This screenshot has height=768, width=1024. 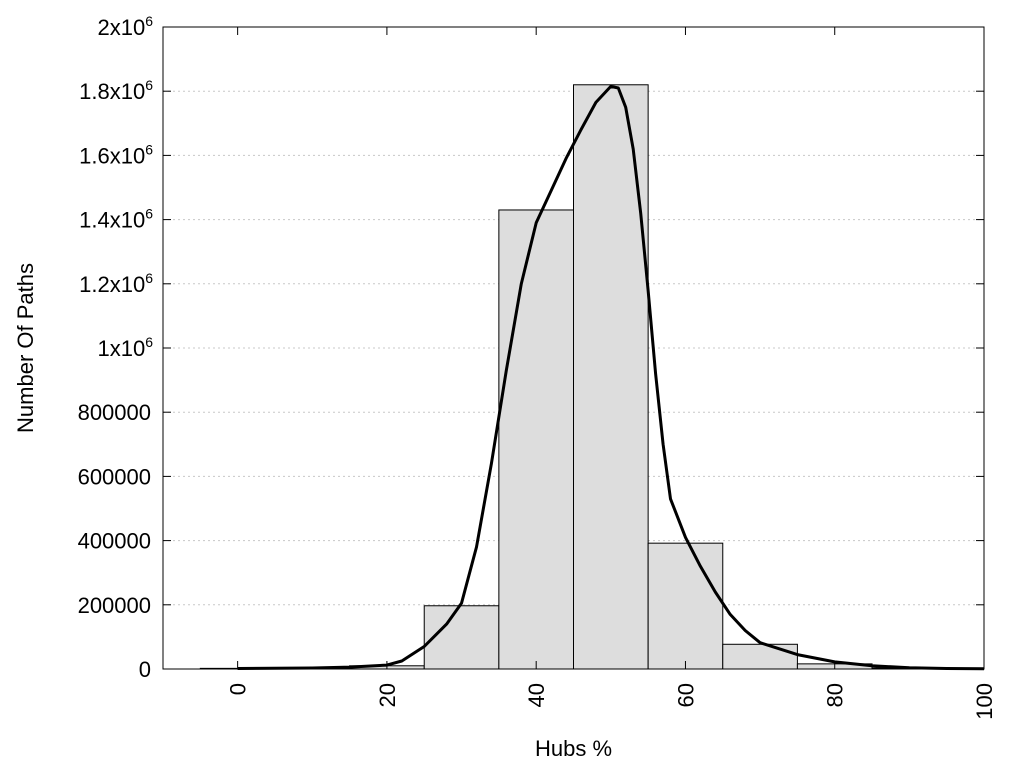 I want to click on y-tick-label: 800000, so click(x=114, y=412).